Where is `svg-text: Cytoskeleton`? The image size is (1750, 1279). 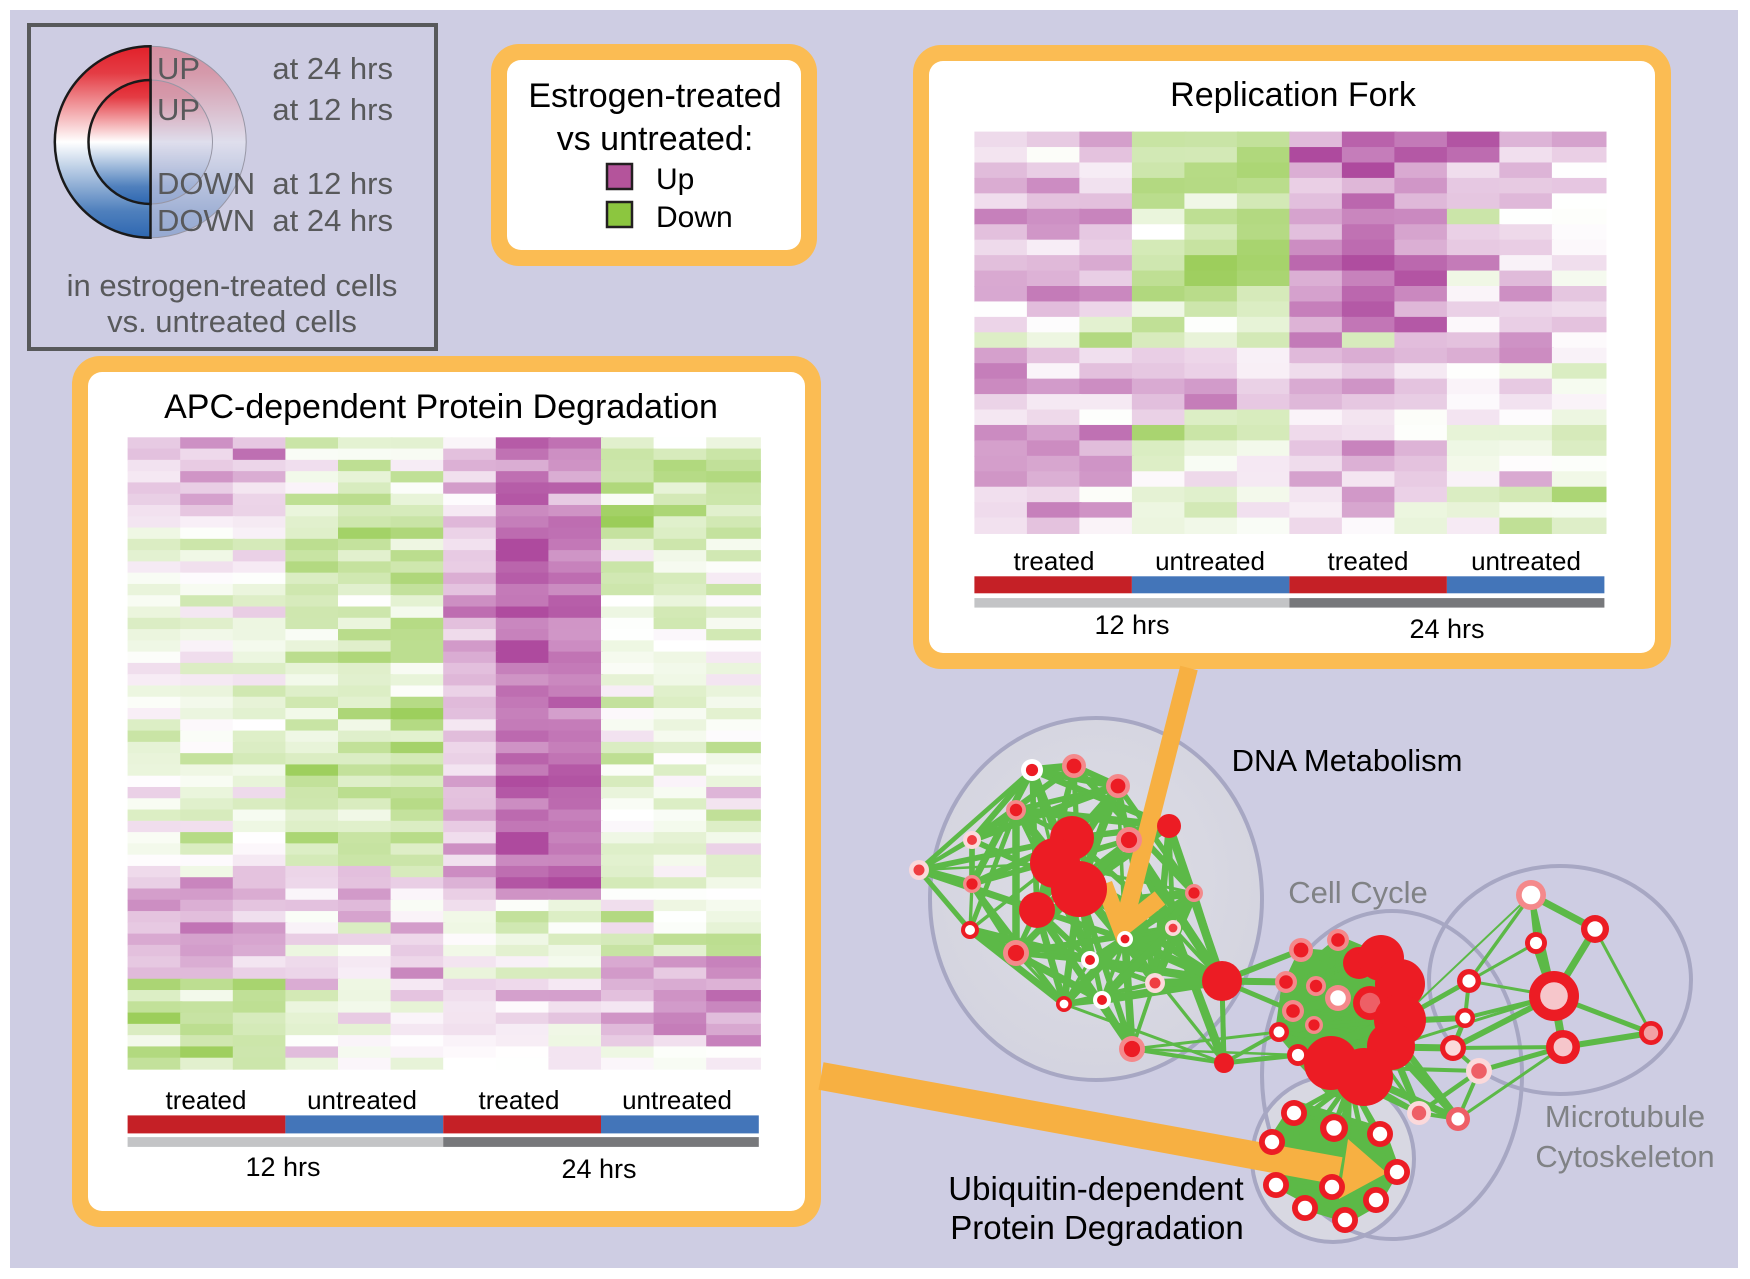
svg-text: Cytoskeleton is located at coordinates (1624, 1156).